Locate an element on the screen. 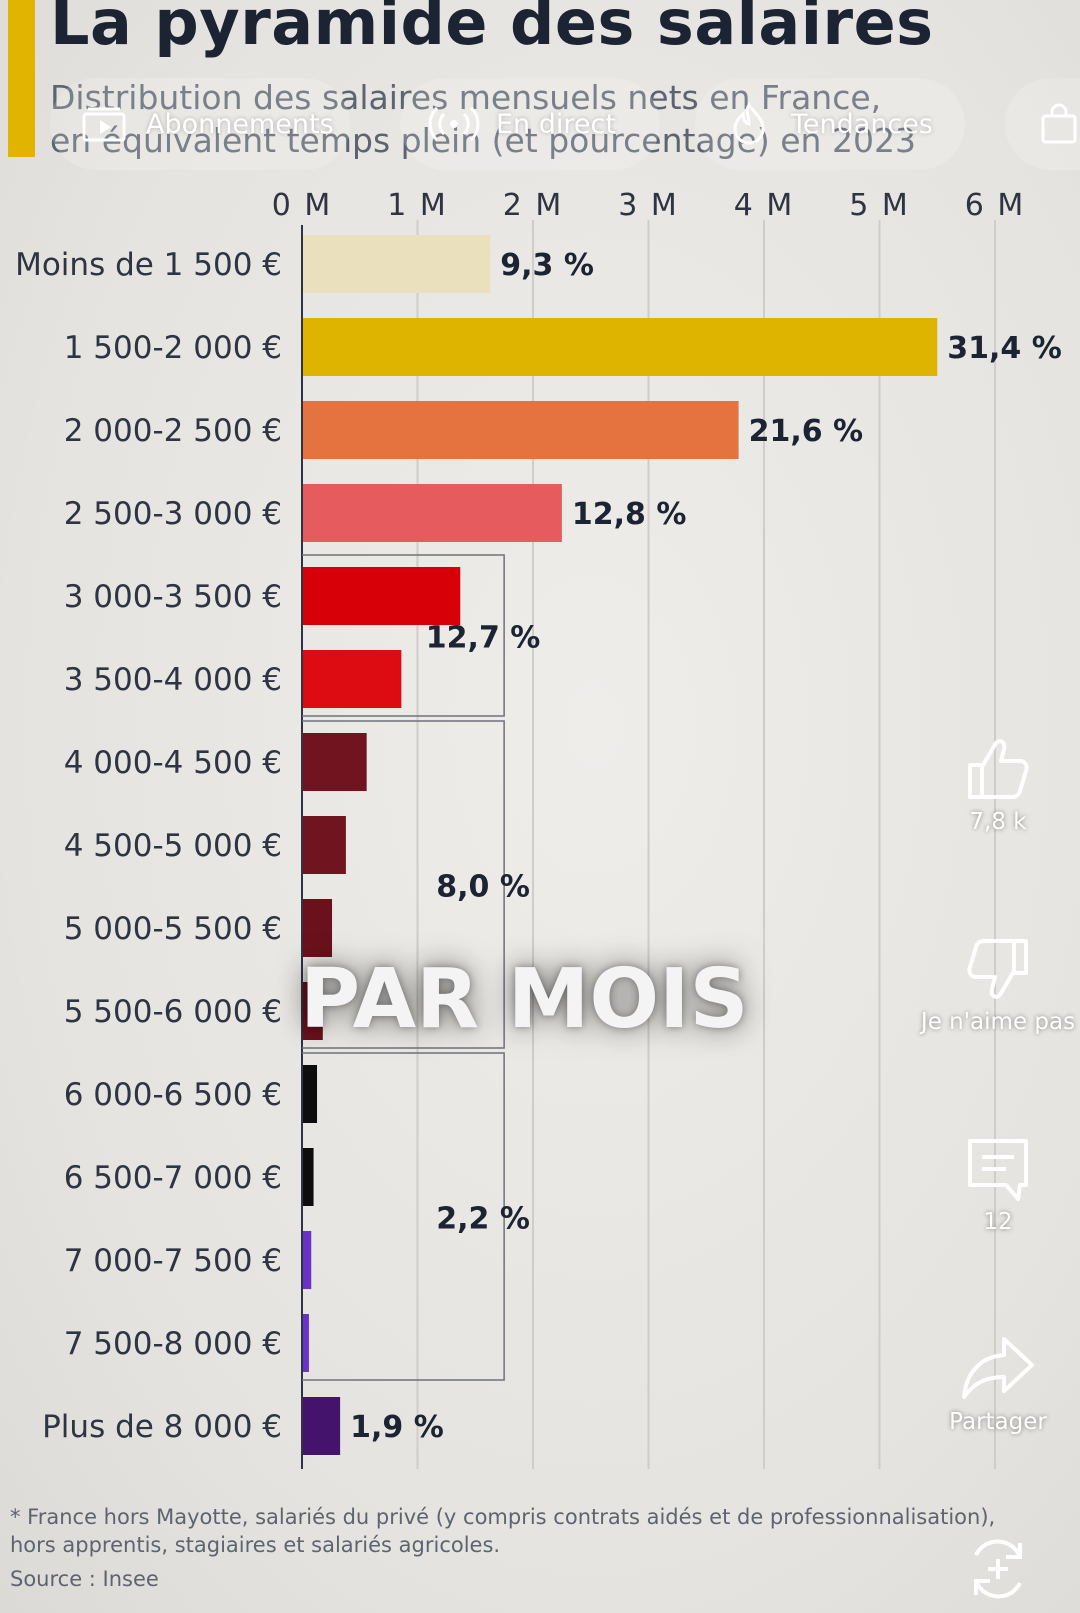 This screenshot has width=1080, height=1613. comments-button: 12 is located at coordinates (998, 1184).